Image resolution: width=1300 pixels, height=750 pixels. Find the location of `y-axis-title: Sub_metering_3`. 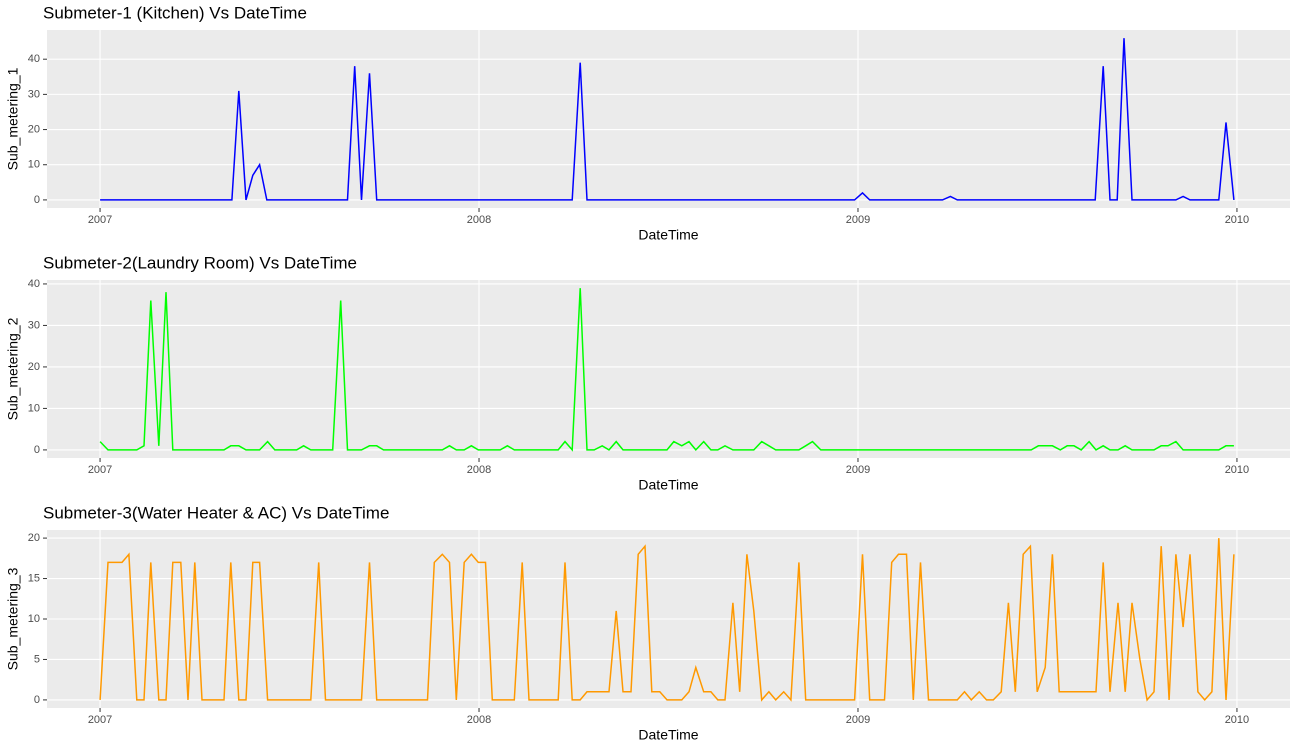

y-axis-title: Sub_metering_3 is located at coordinates (13, 618).